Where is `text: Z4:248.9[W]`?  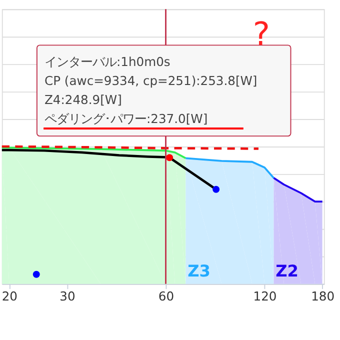 text: Z4:248.9[W] is located at coordinates (83, 99).